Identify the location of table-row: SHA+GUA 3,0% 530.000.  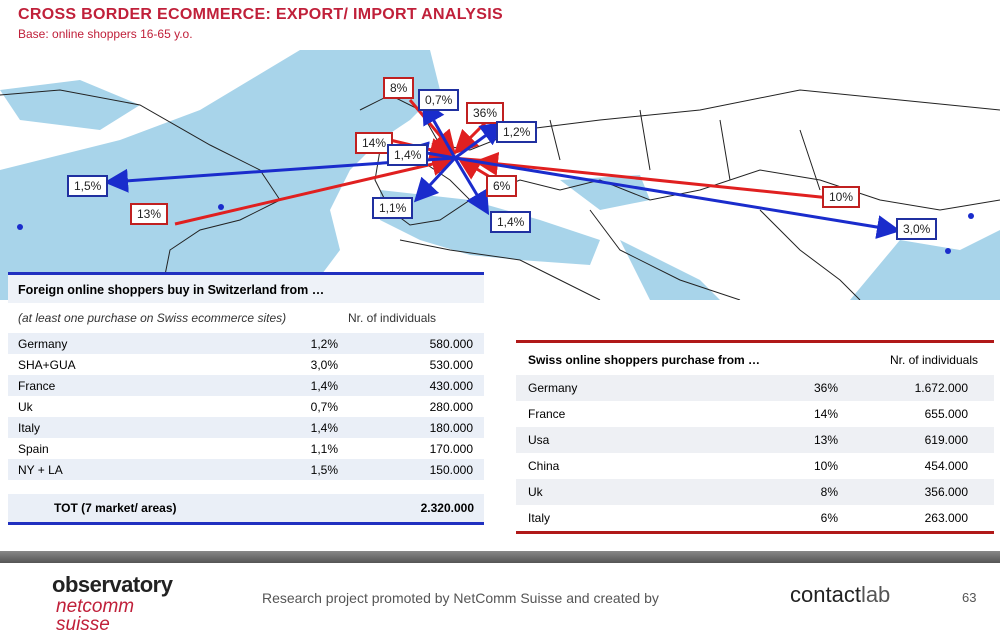
(246, 364).